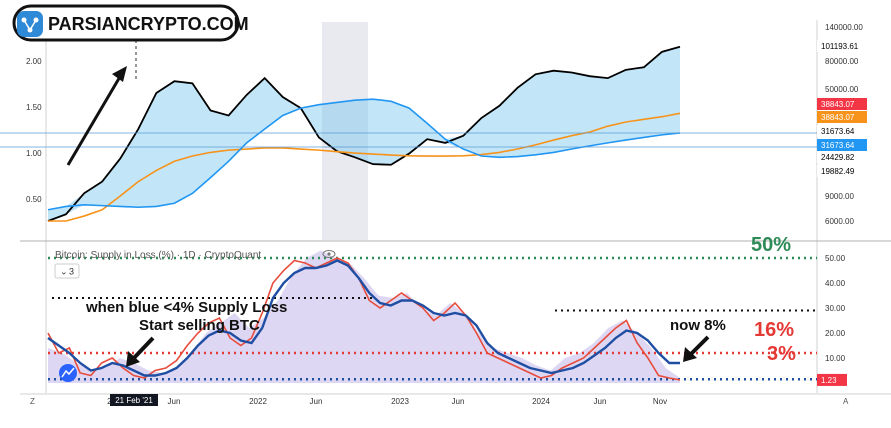  Describe the element at coordinates (199, 325) in the screenshot. I see `annotation-line2: Start selling BTC` at that location.